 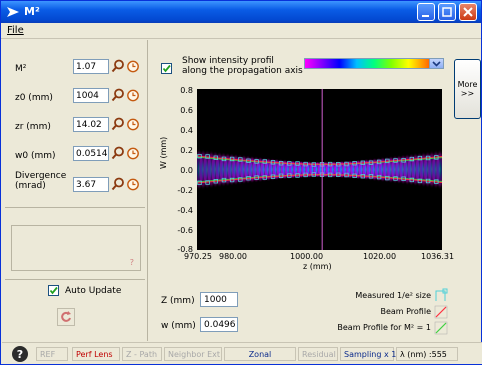 I want to click on more-button: More >>, so click(x=467, y=89).